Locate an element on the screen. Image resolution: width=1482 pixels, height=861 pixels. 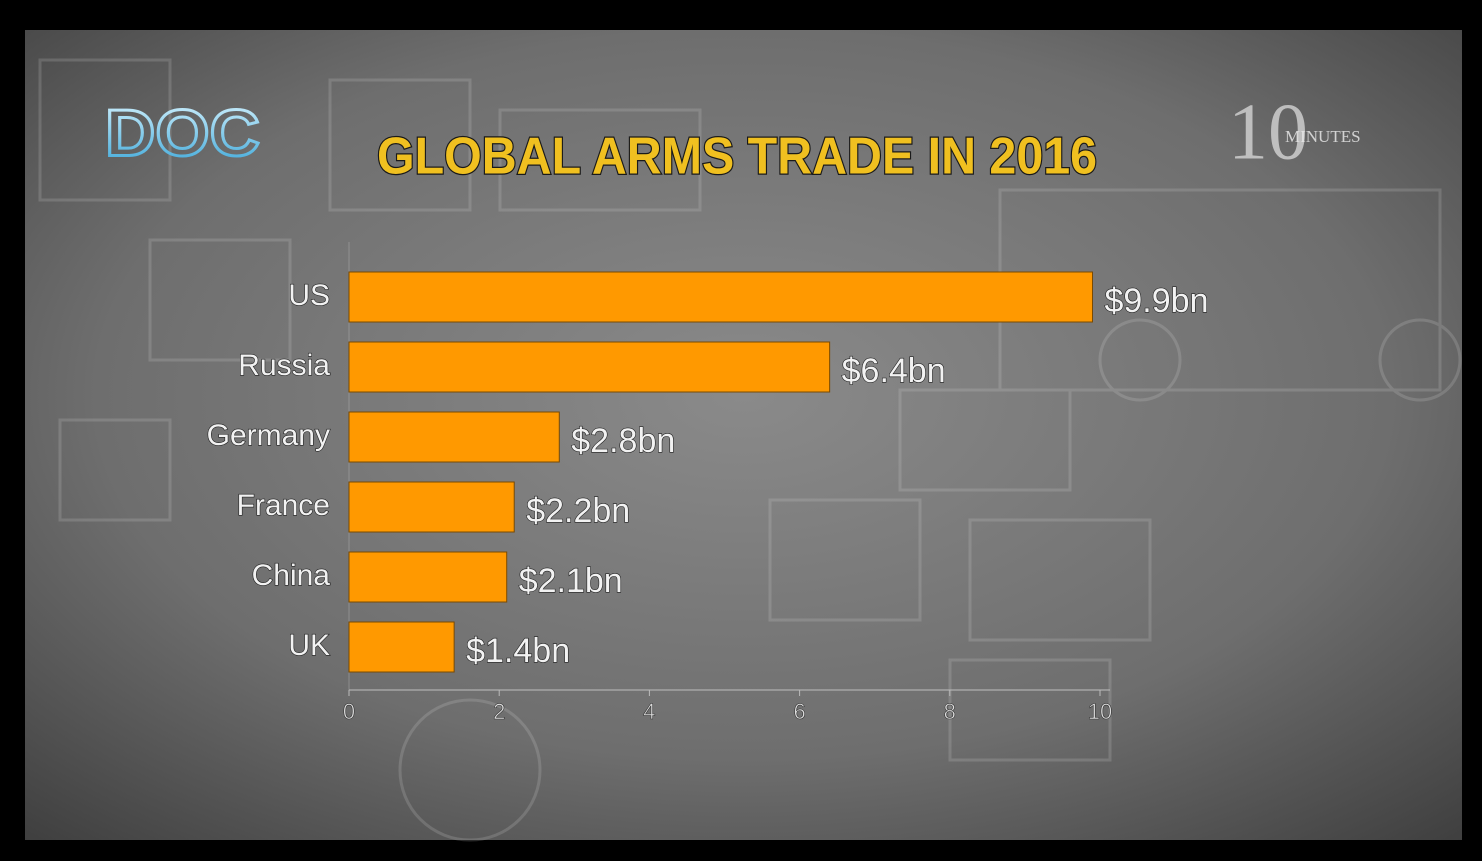
y-tick-label: US is located at coordinates (309, 295).